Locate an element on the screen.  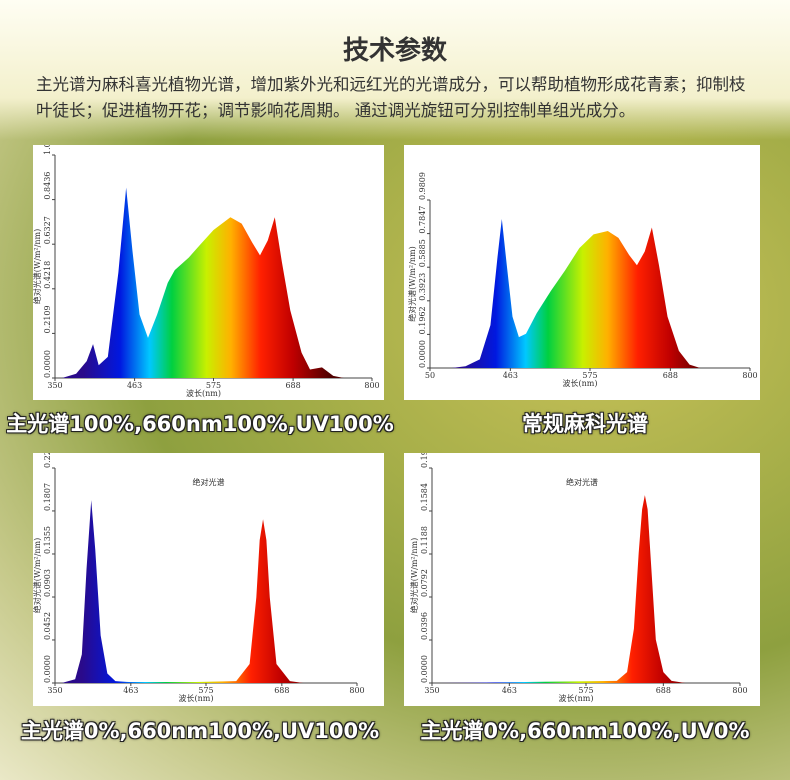
y-tick-label: 0.3923 is located at coordinates (422, 287).